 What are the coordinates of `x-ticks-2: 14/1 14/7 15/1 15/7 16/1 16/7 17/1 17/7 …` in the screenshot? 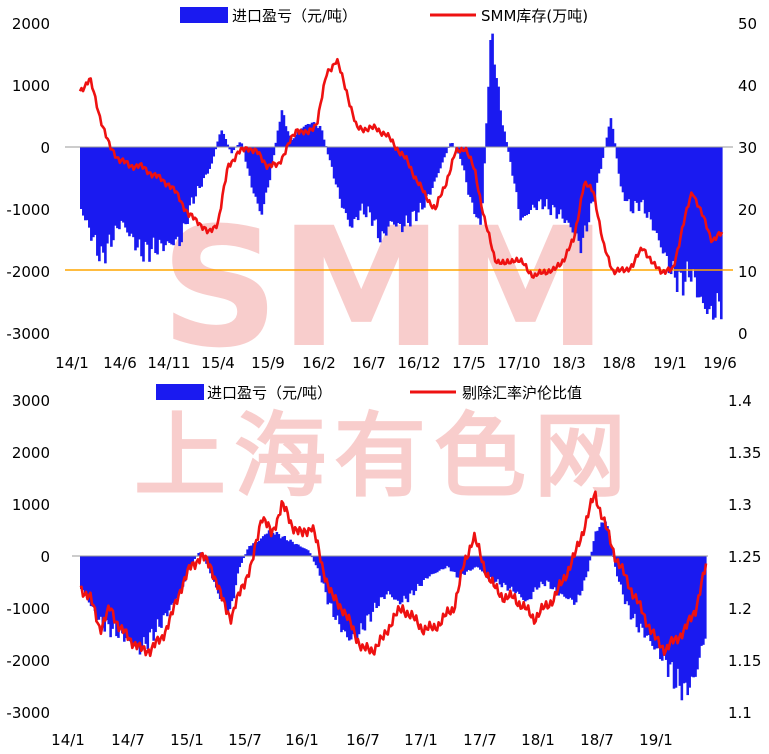 It's located at (362, 740).